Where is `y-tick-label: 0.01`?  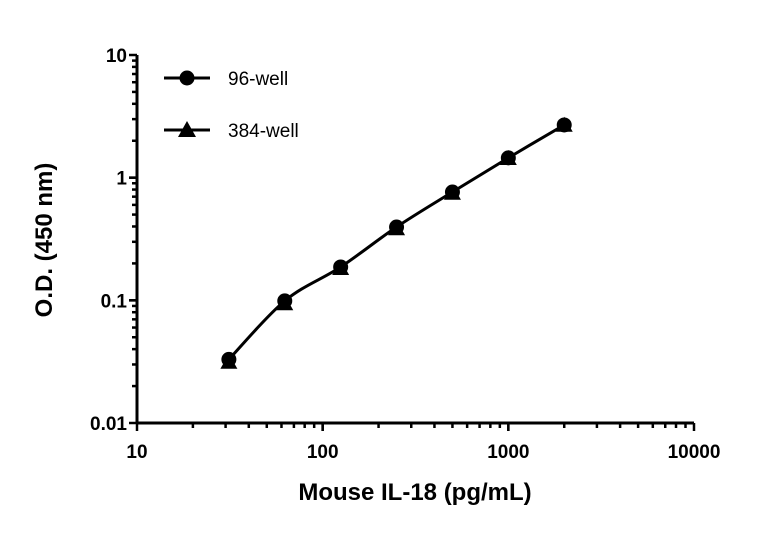
y-tick-label: 0.01 is located at coordinates (108, 424).